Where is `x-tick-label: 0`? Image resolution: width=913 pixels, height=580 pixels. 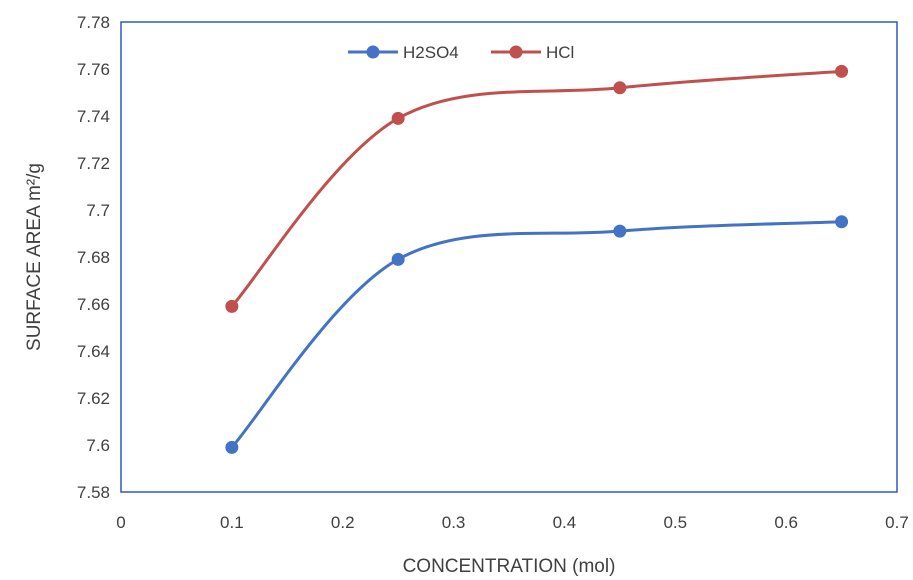
x-tick-label: 0 is located at coordinates (120, 522).